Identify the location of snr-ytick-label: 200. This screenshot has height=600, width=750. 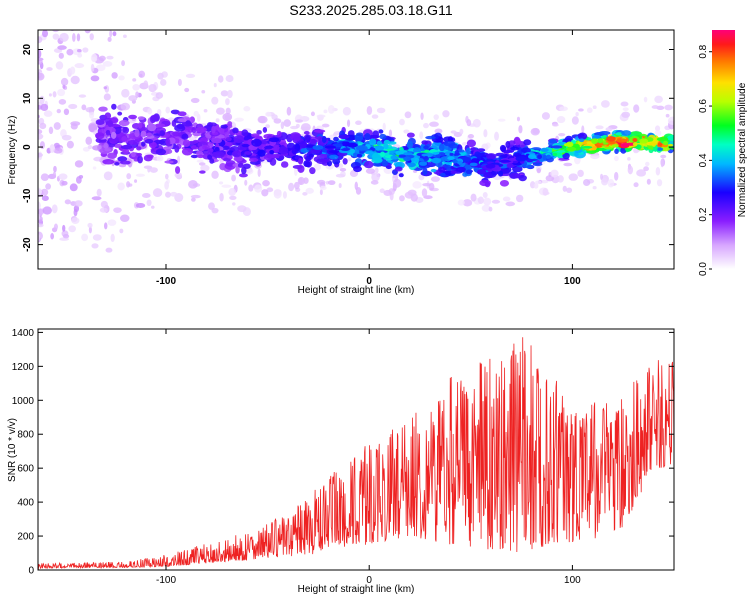
(25, 537).